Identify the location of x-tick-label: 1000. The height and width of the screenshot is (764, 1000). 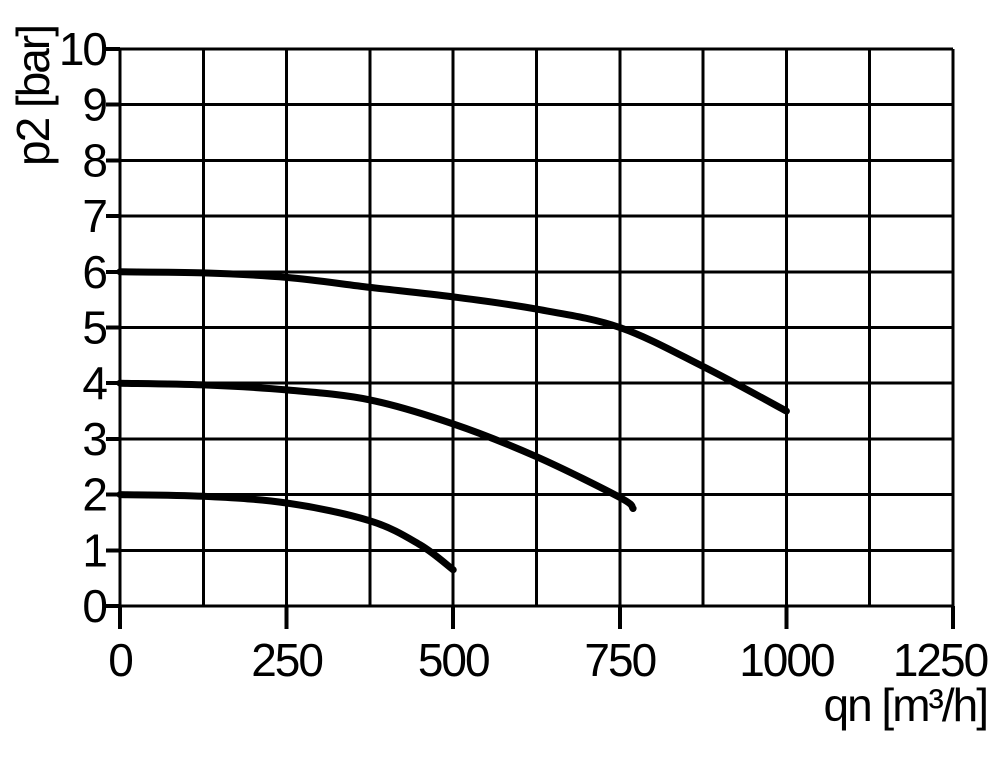
(786, 660).